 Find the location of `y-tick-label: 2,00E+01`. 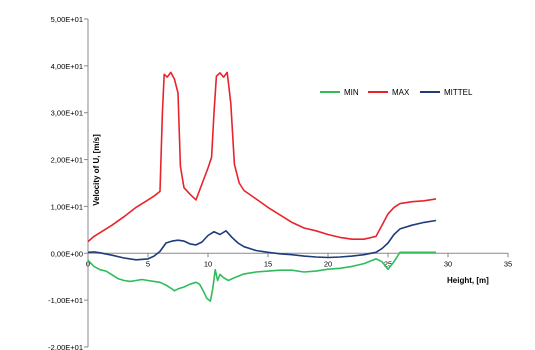

y-tick-label: 2,00E+01 is located at coordinates (67, 160).